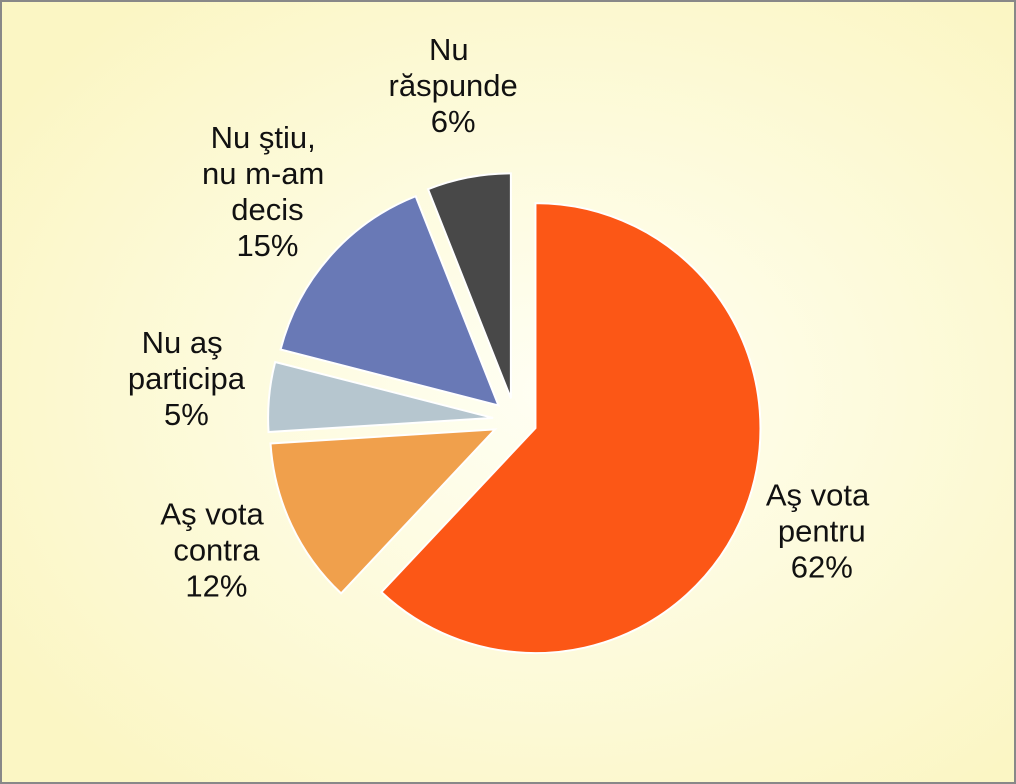 The height and width of the screenshot is (784, 1016). Describe the element at coordinates (822, 530) in the screenshot. I see `category-label-line: pentru` at that location.